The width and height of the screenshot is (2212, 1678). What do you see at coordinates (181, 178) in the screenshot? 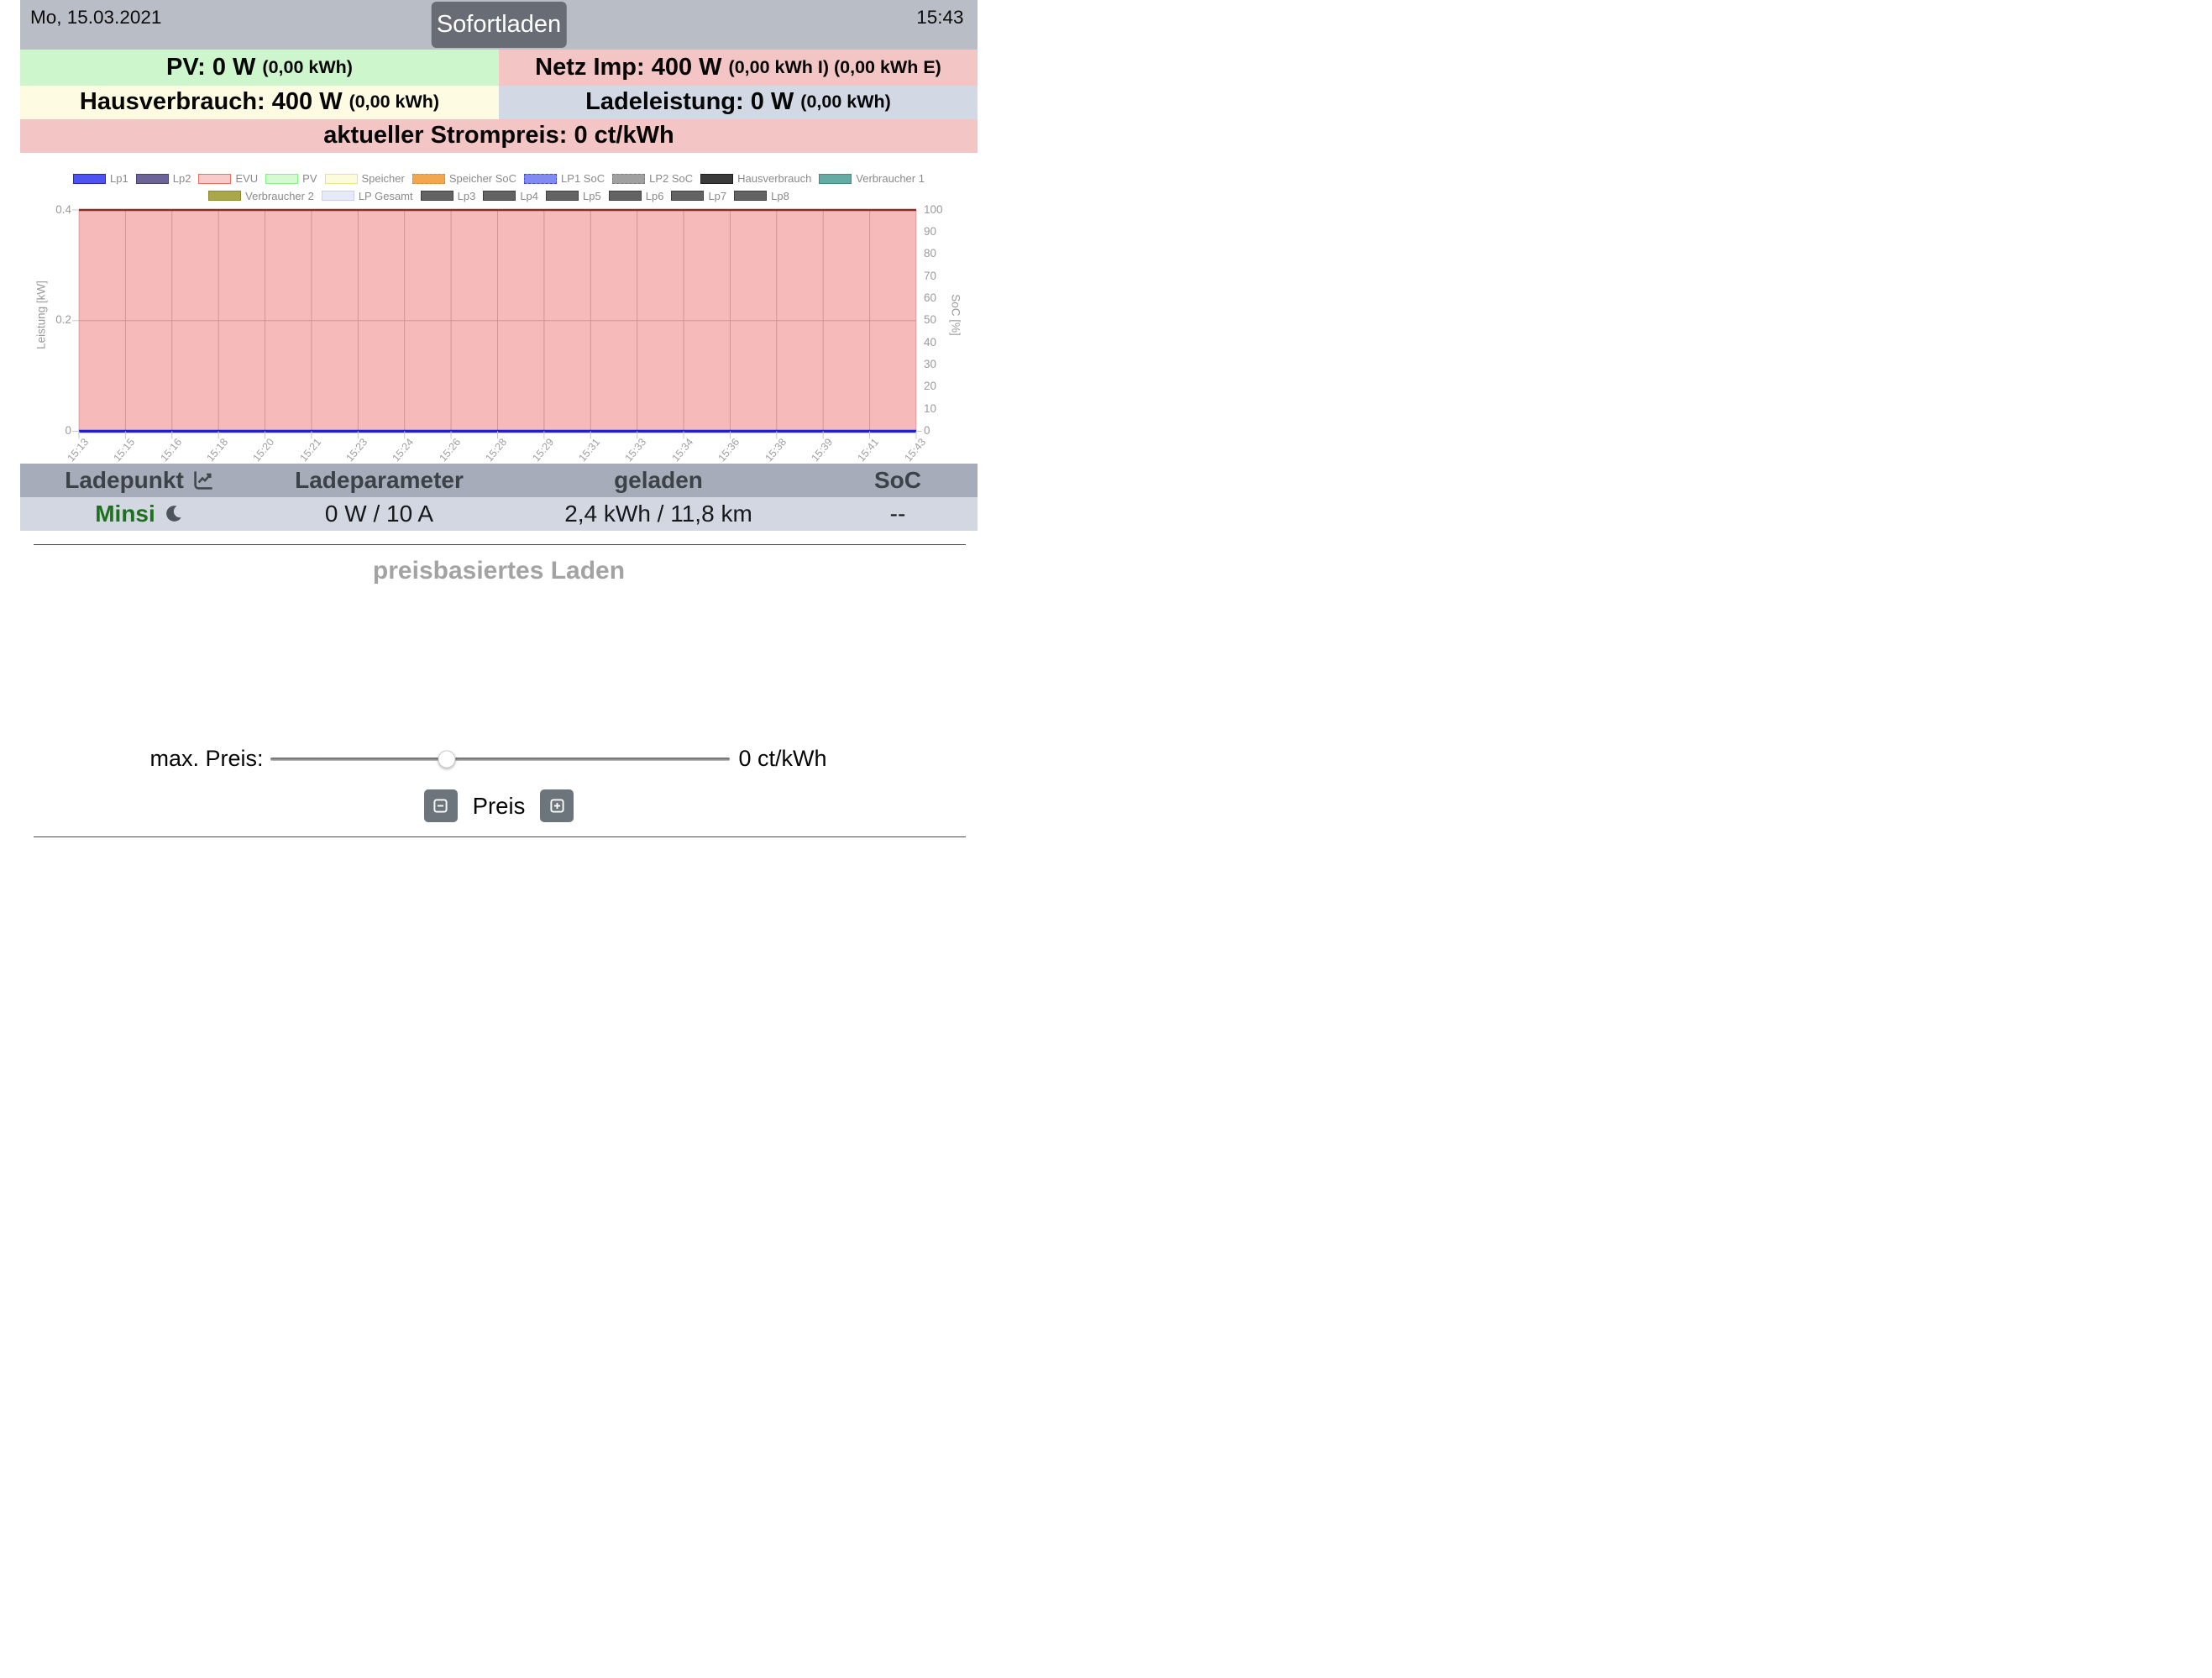
I see `legend-label: Lp2` at bounding box center [181, 178].